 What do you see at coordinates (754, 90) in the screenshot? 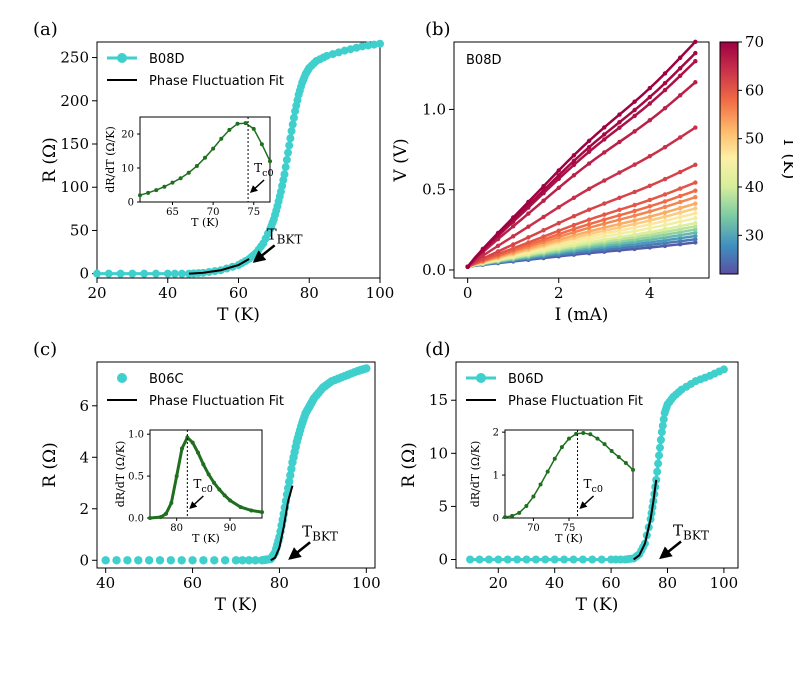
I see `colorbar-tick-label: 60` at bounding box center [754, 90].